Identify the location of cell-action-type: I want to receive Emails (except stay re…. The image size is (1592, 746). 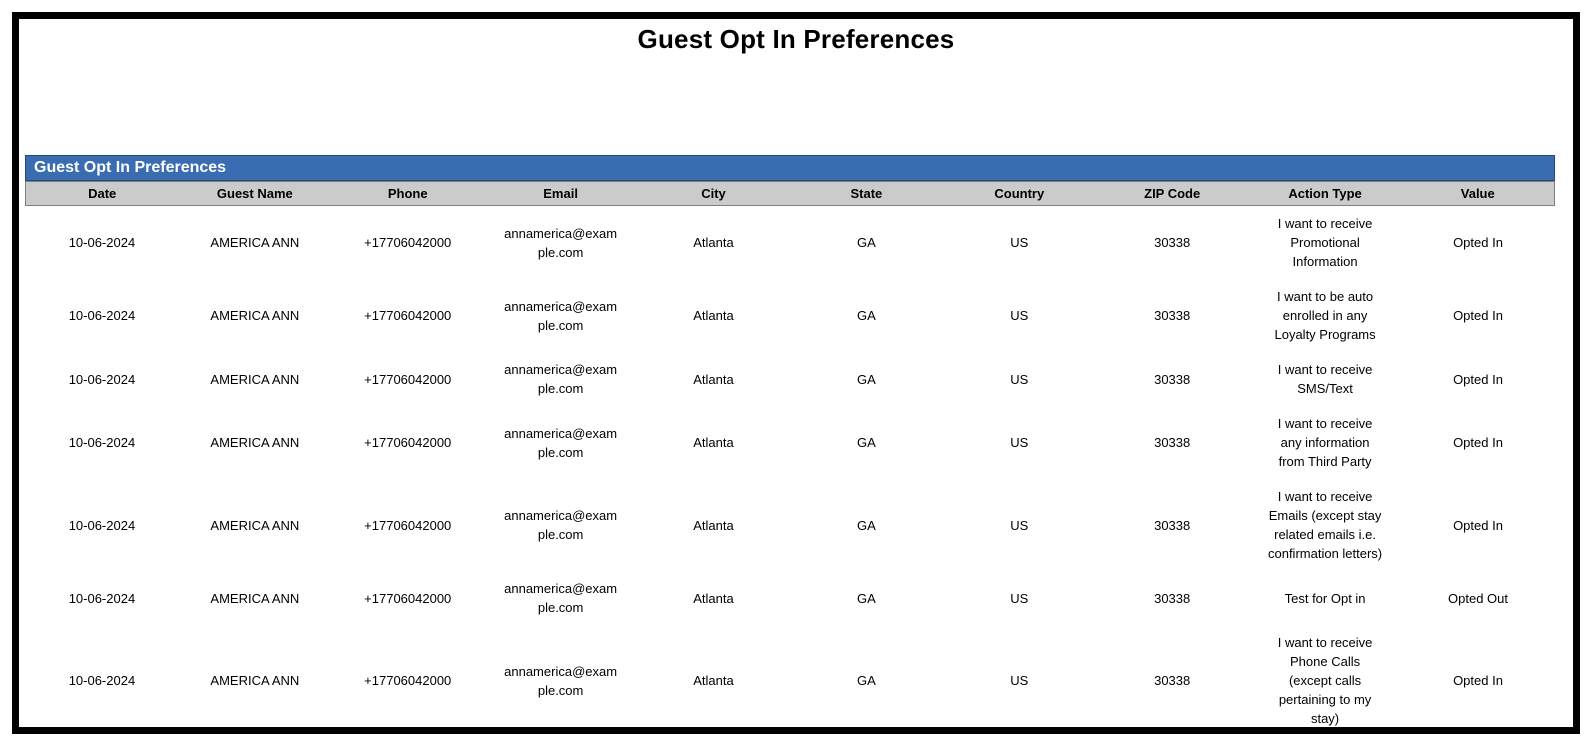
(1325, 525).